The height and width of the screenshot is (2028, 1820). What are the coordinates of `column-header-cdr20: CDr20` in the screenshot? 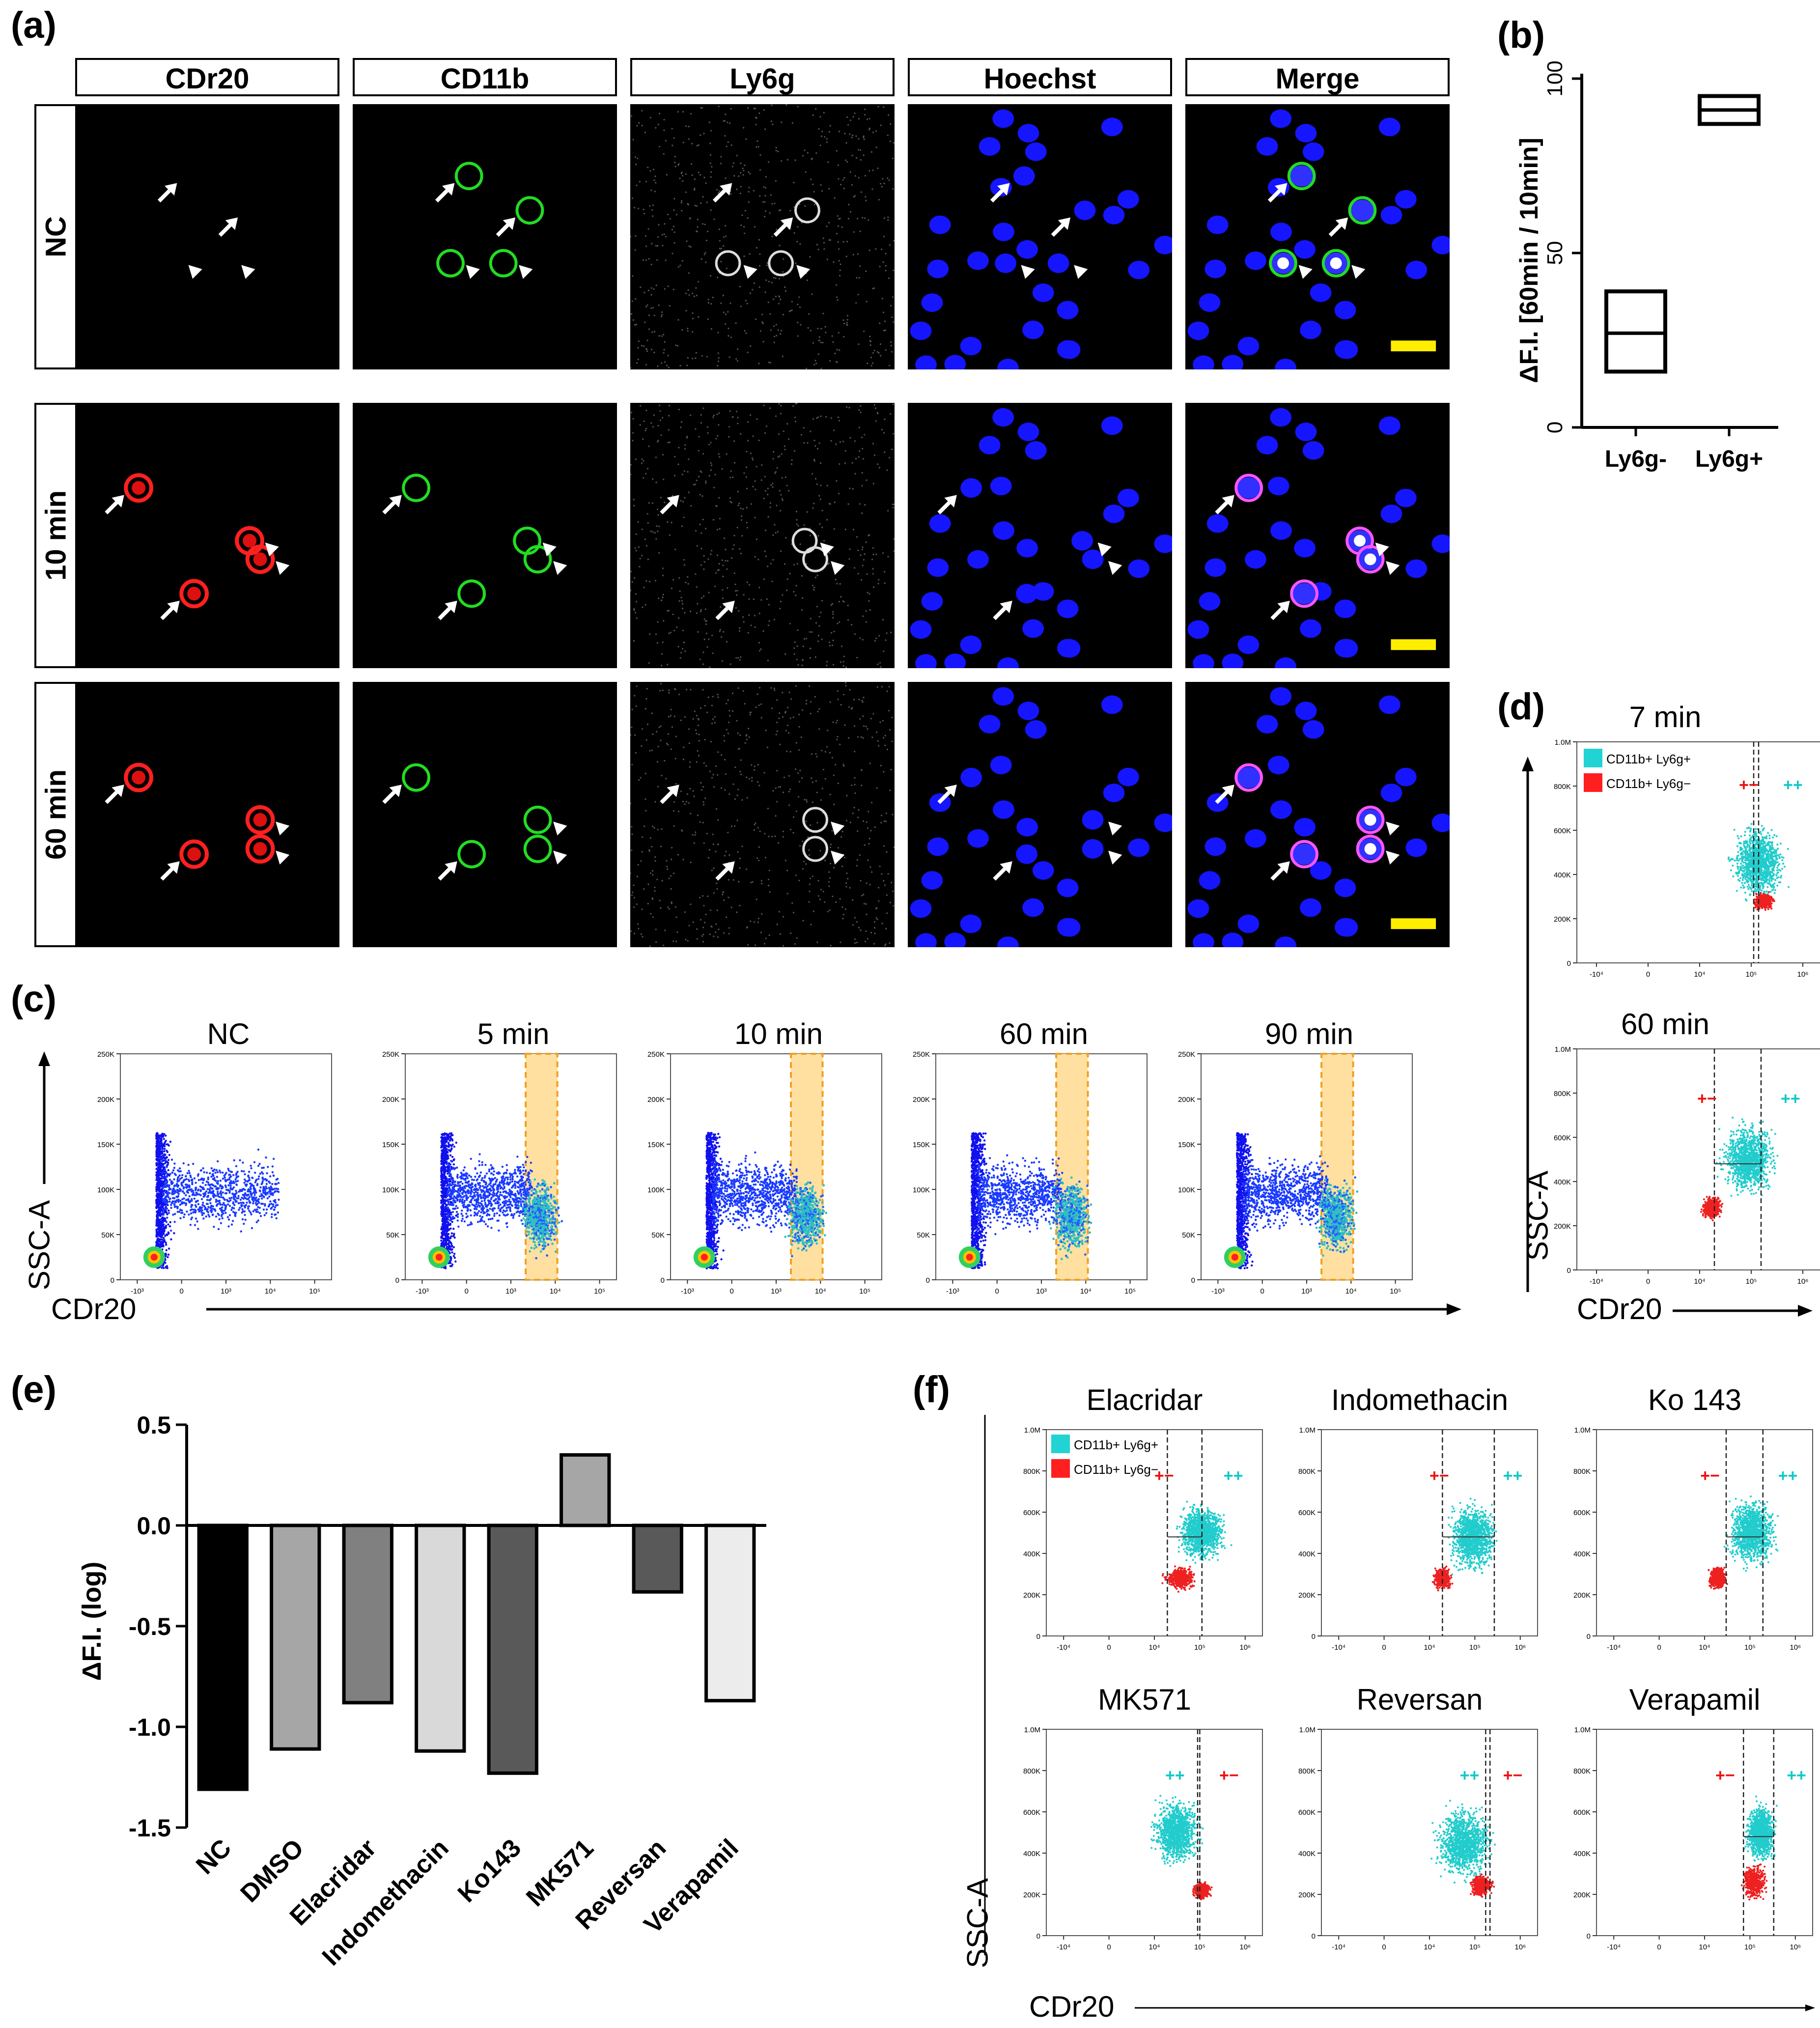 It's located at (207, 77).